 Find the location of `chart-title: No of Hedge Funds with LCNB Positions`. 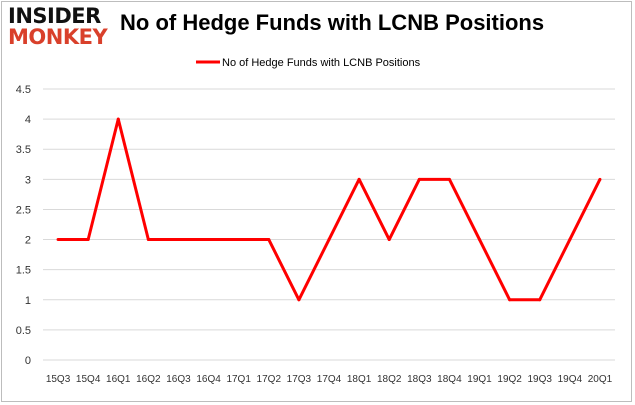

chart-title: No of Hedge Funds with LCNB Positions is located at coordinates (332, 22).